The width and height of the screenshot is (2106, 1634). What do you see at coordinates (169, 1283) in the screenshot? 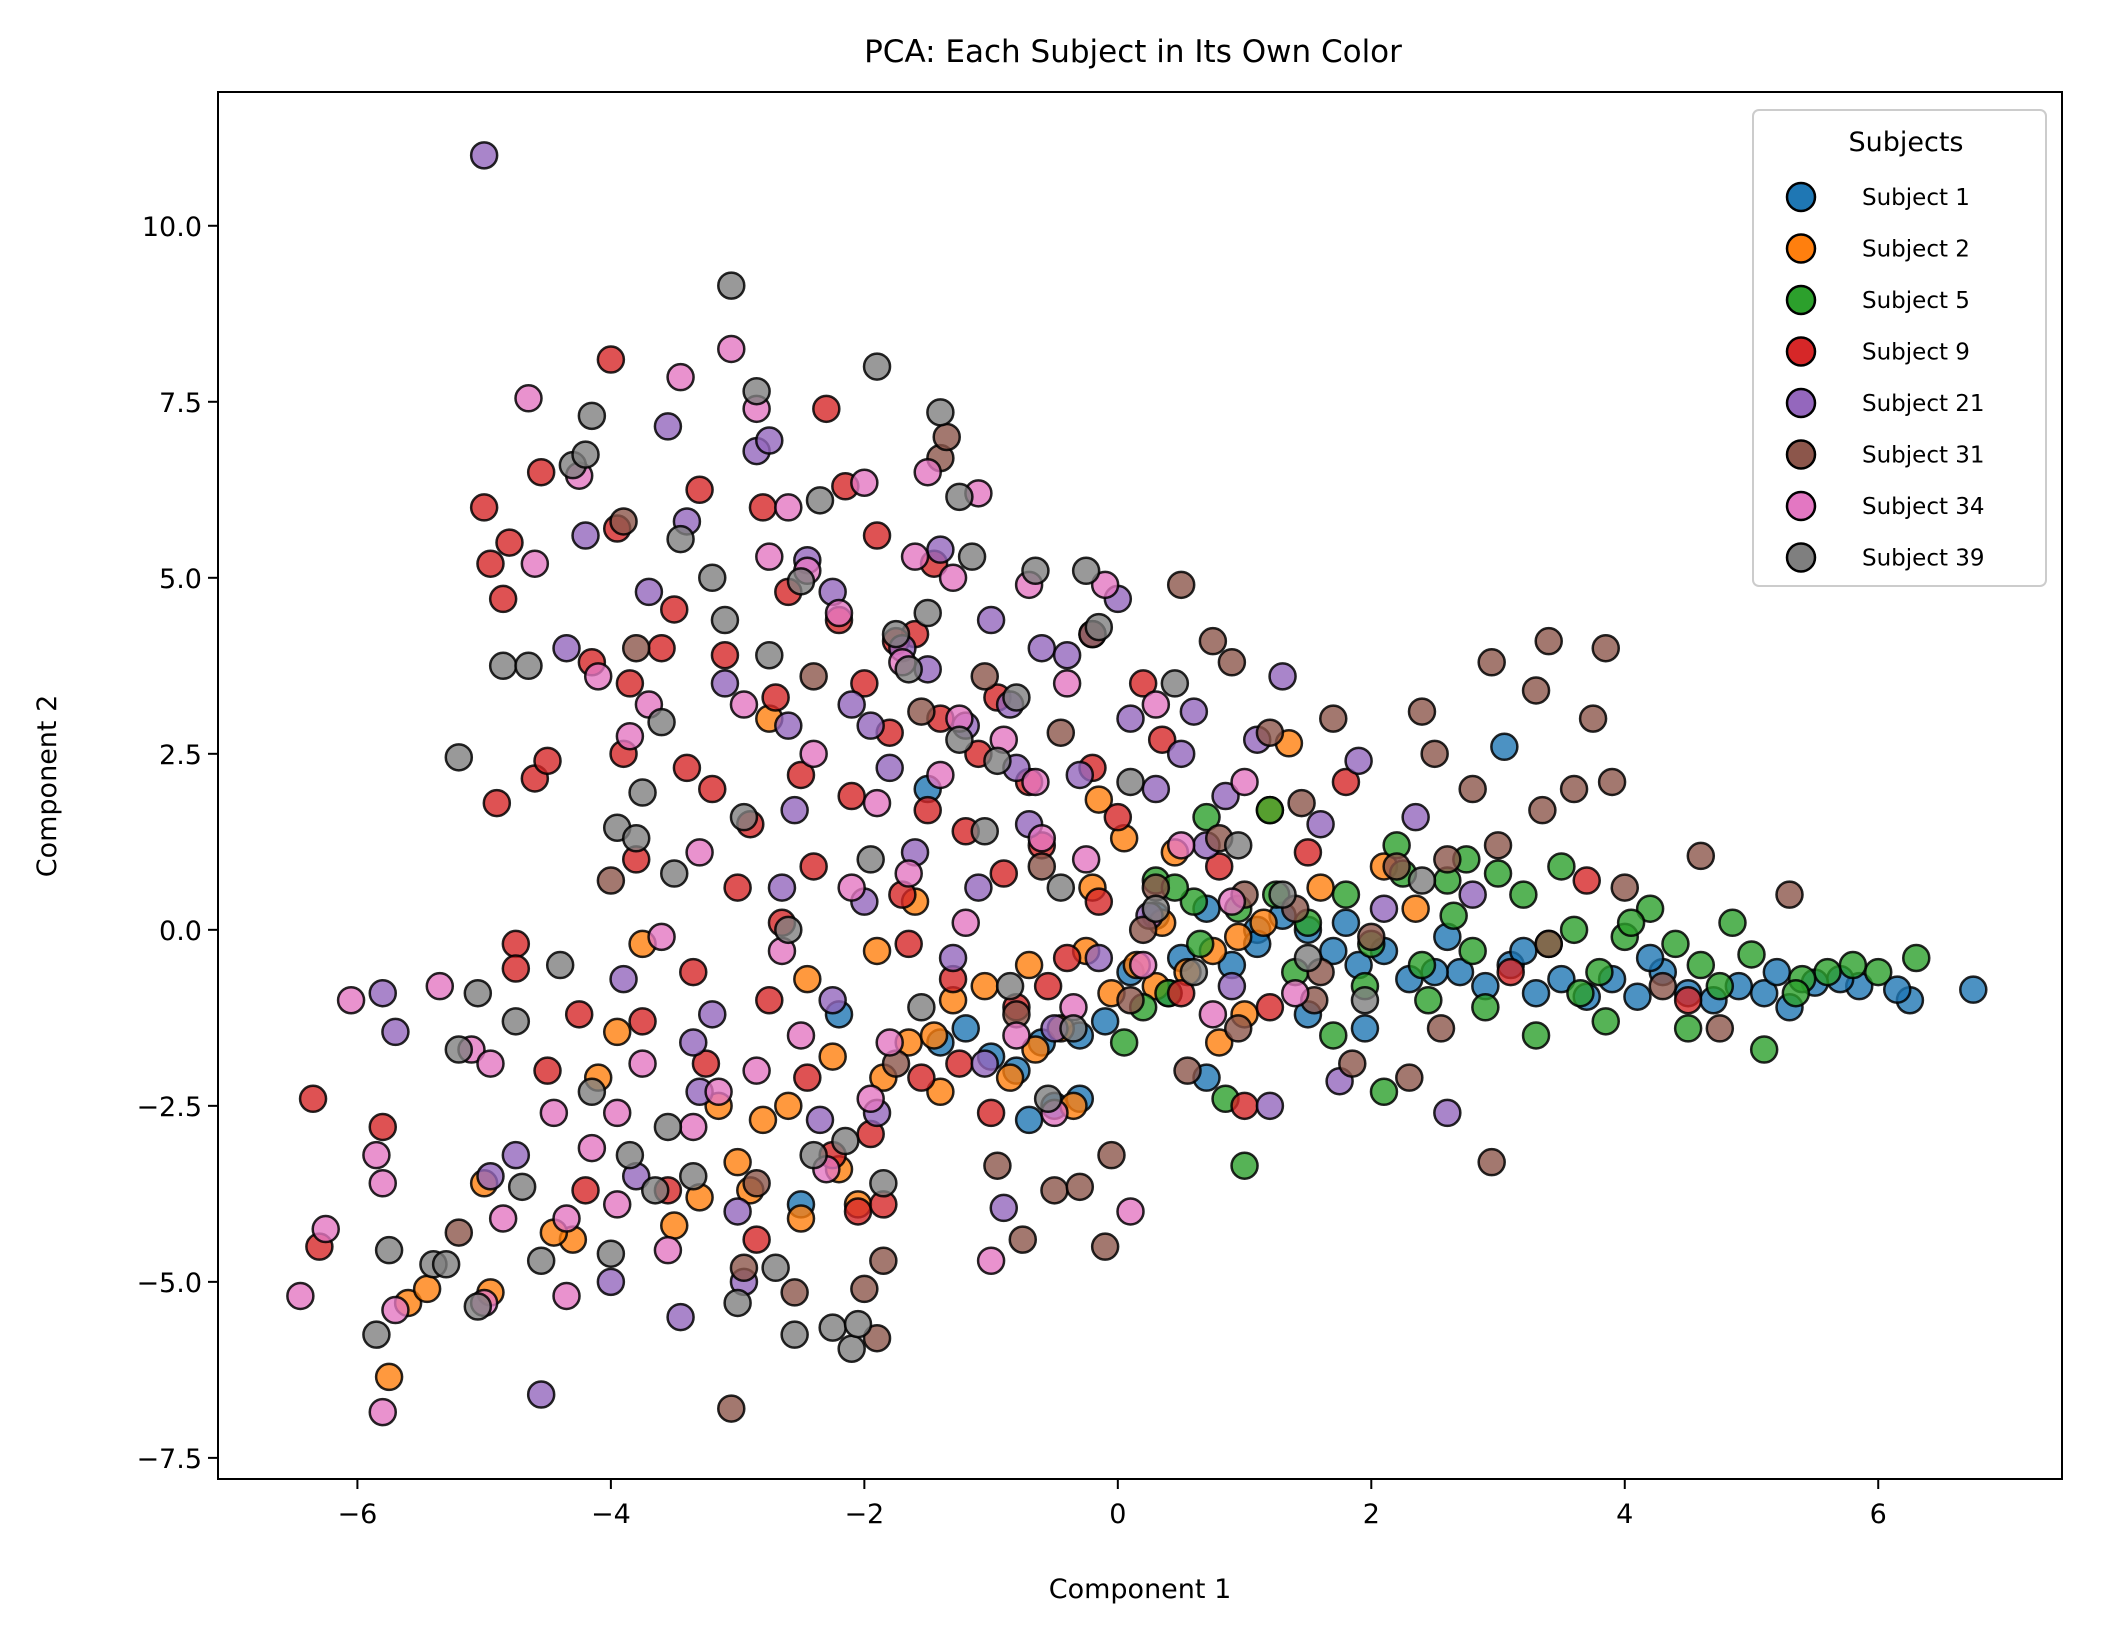
I see `y-tick-label: −5.0` at bounding box center [169, 1283].